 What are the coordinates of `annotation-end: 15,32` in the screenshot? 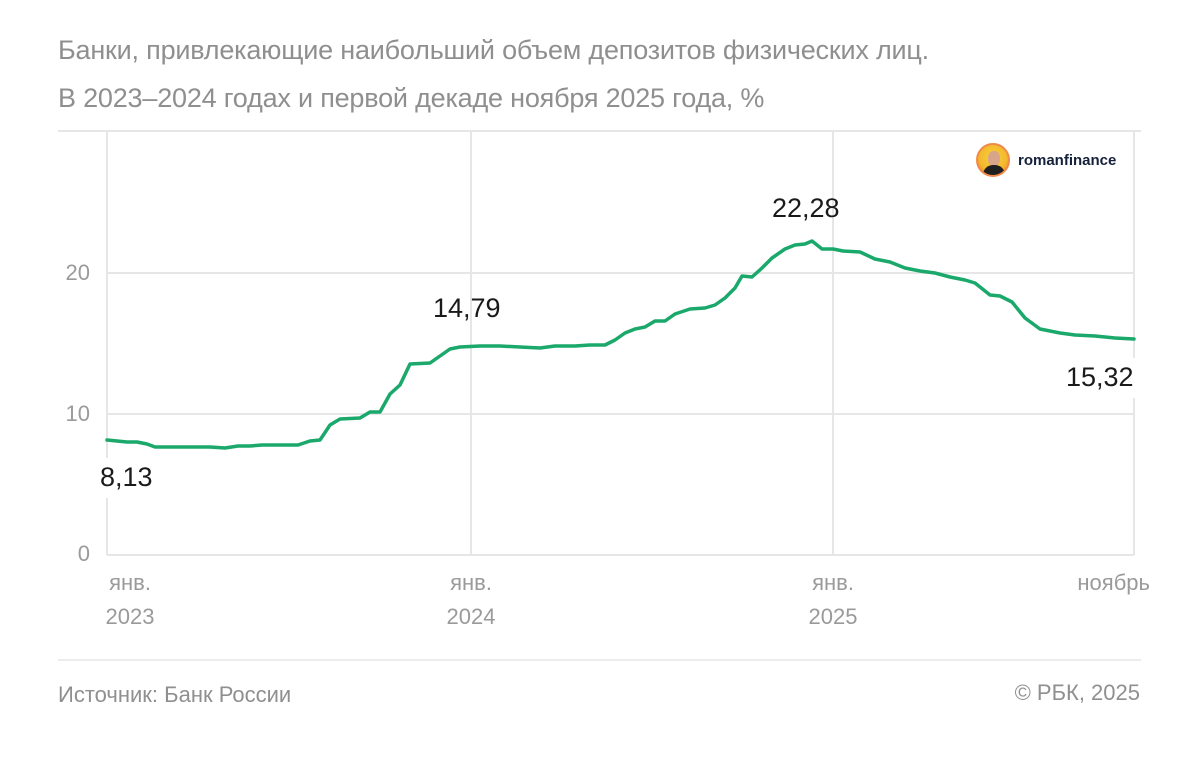 It's located at (1100, 377).